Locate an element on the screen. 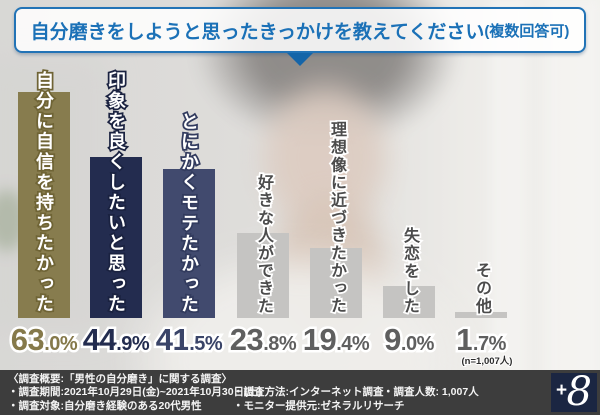 This screenshot has width=600, height=415. survey-target: ・調査対象:自分磨き経験のある20代男性 is located at coordinates (105, 406).